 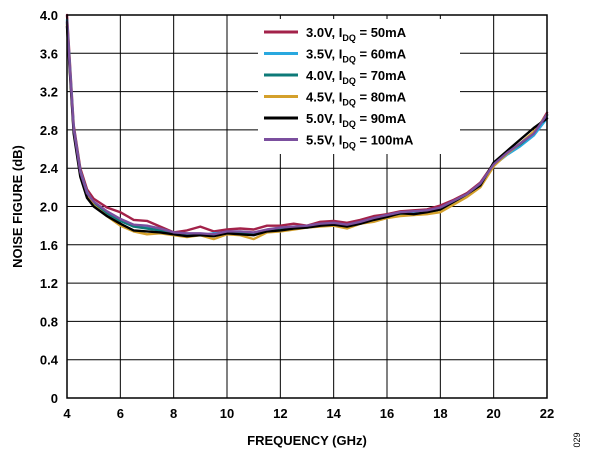 What do you see at coordinates (324, 118) in the screenshot?
I see `legend-label-main: 5.0V, I` at bounding box center [324, 118].